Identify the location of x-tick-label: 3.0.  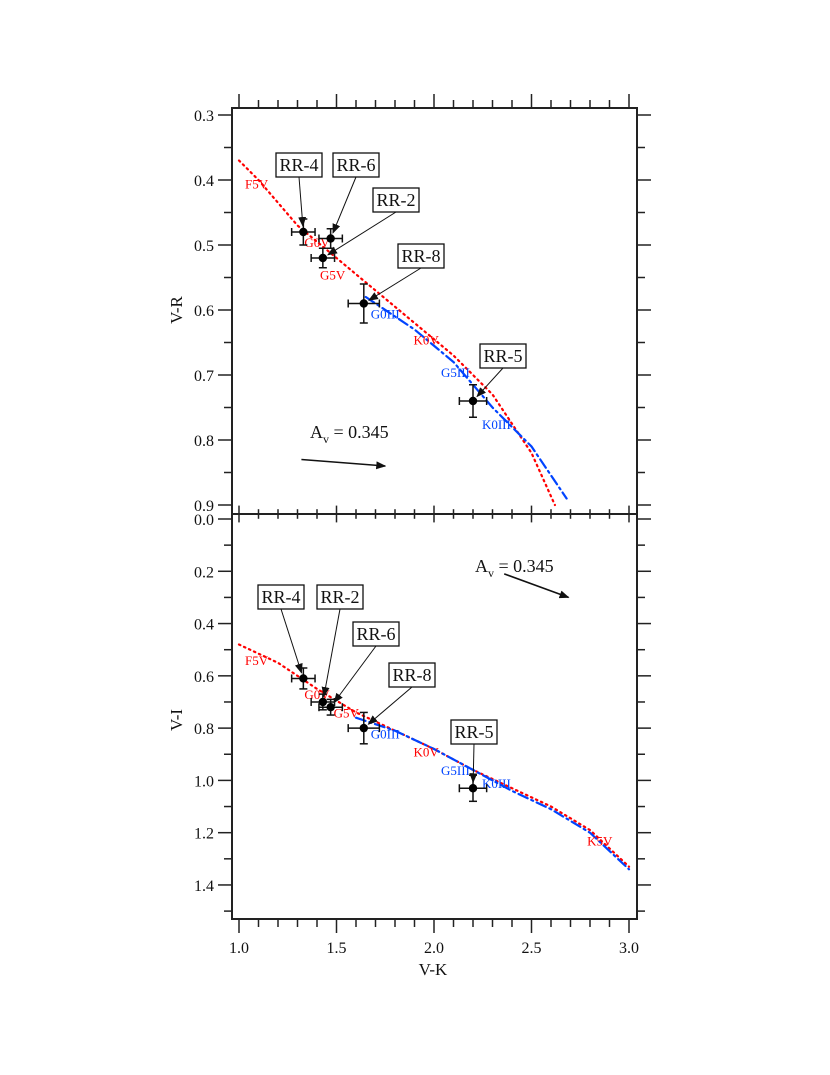
(629, 948).